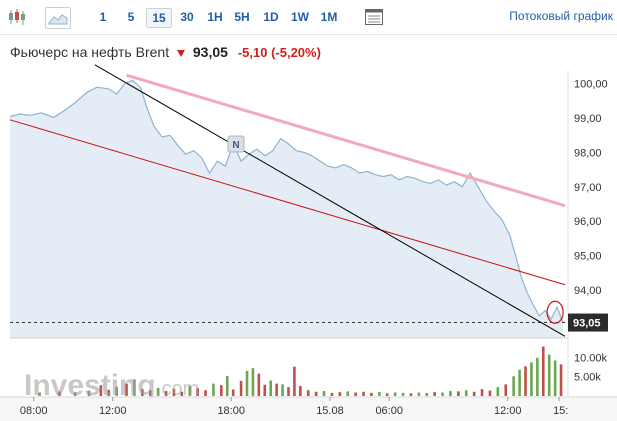 This screenshot has width=617, height=421. What do you see at coordinates (180, 53) in the screenshot?
I see `down-arrow-icon` at bounding box center [180, 53].